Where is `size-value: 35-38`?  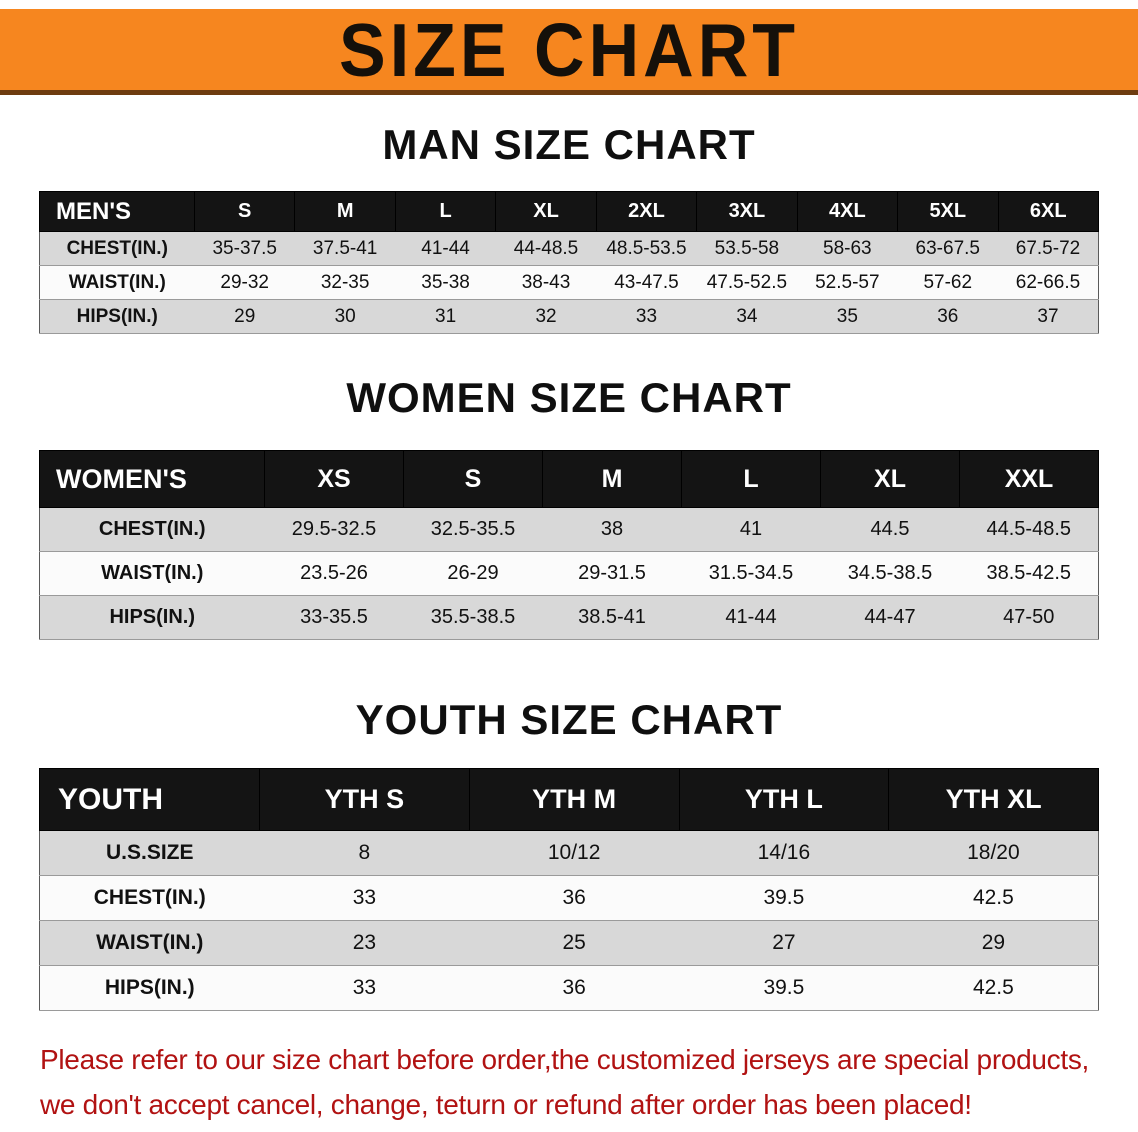
size-value: 35-38 is located at coordinates (445, 282).